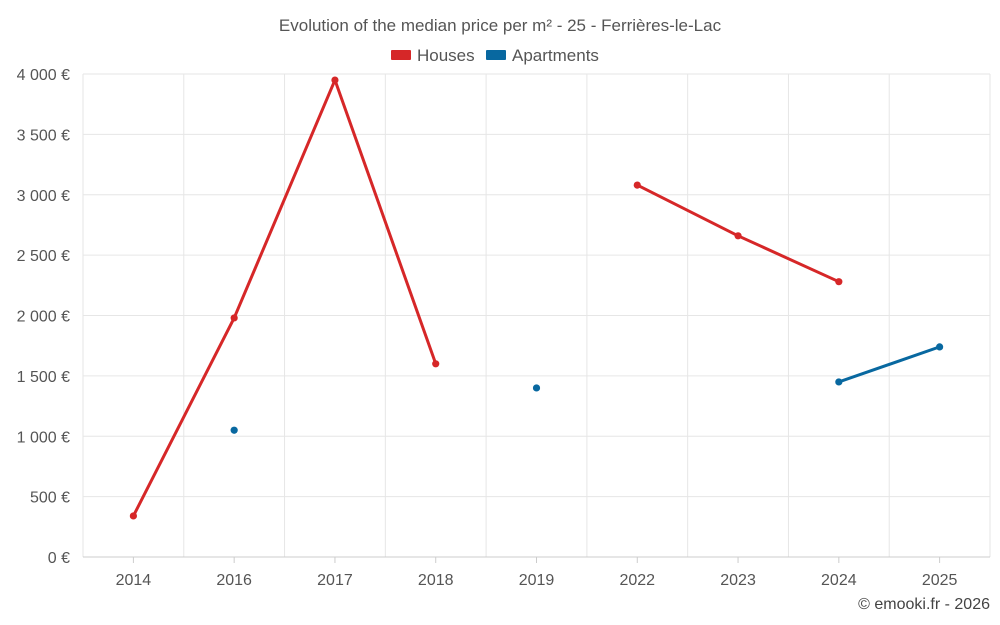 This screenshot has width=1000, height=625. What do you see at coordinates (43, 75) in the screenshot?
I see `y-tick-label: 4 000 €` at bounding box center [43, 75].